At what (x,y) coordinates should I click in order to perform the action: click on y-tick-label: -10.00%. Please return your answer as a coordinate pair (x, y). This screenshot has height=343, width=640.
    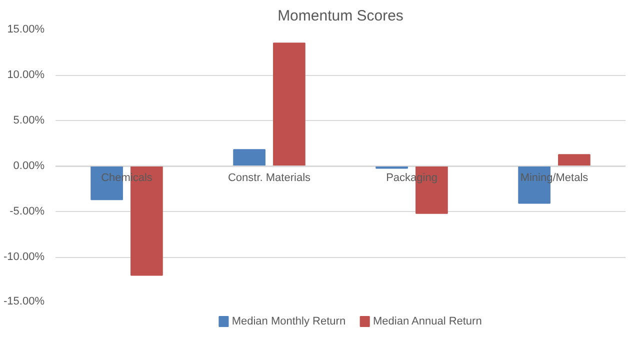
    Looking at the image, I should click on (24, 257).